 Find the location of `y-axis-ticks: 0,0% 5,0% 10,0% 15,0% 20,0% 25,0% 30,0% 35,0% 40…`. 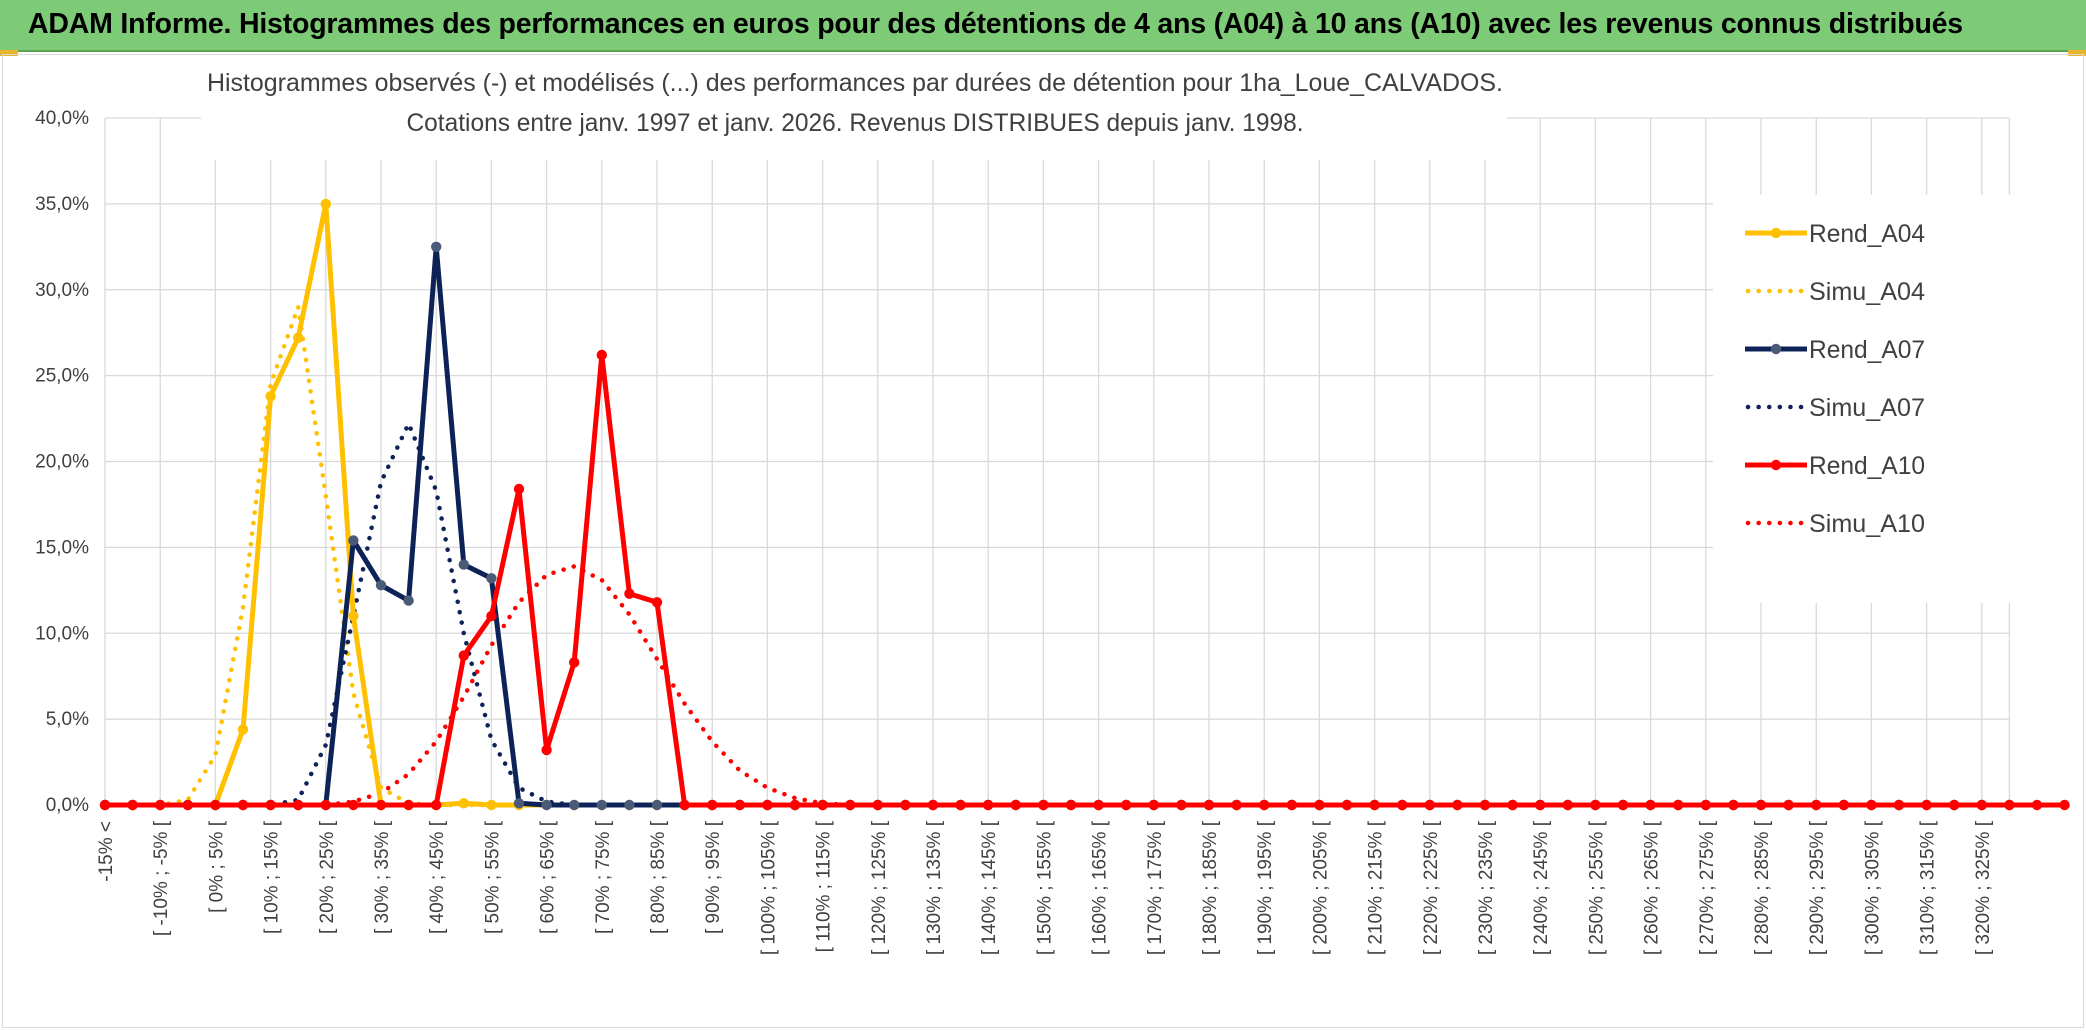

y-axis-ticks: 0,0% 5,0% 10,0% 15,0% 20,0% 25,0% 30,0% 35,0% 40… is located at coordinates (62, 462).